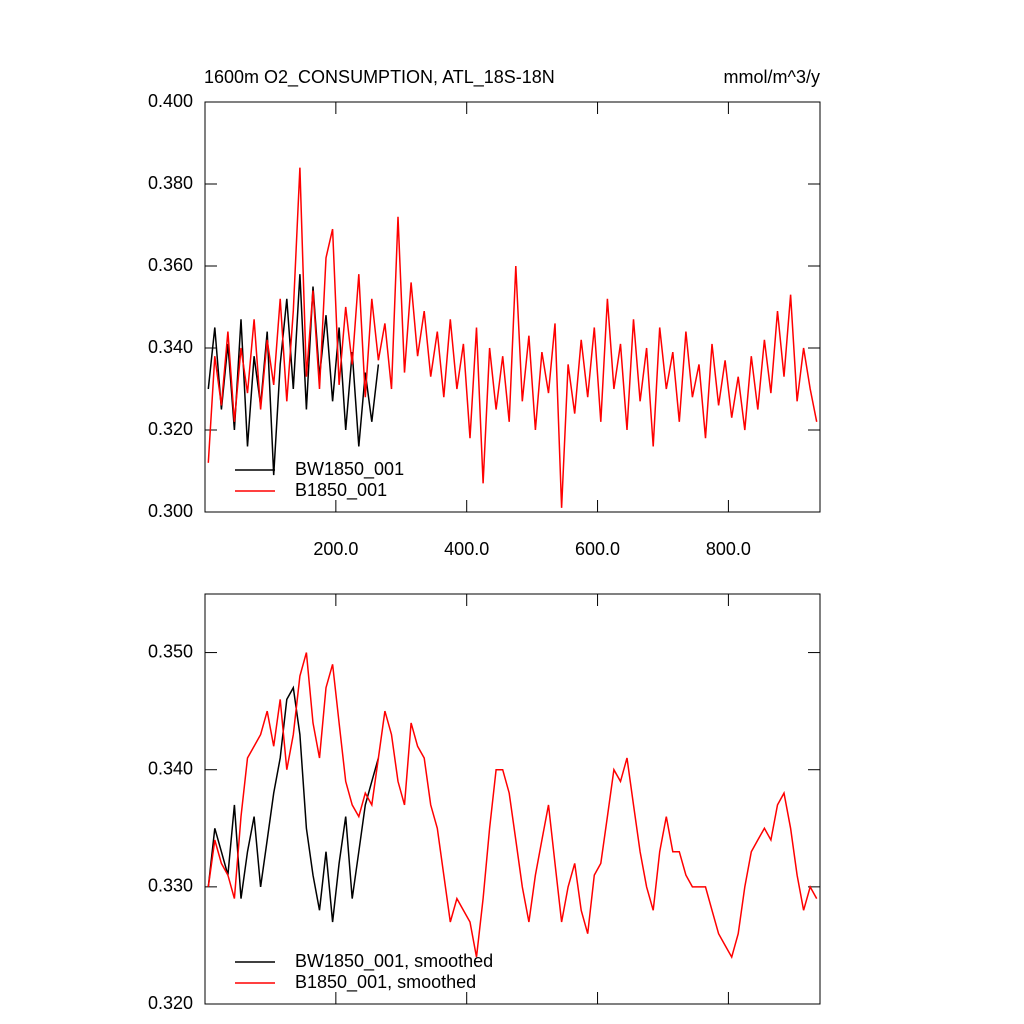 The width and height of the screenshot is (1024, 1024). What do you see at coordinates (170, 101) in the screenshot?
I see `y-tick-label: 0.400` at bounding box center [170, 101].